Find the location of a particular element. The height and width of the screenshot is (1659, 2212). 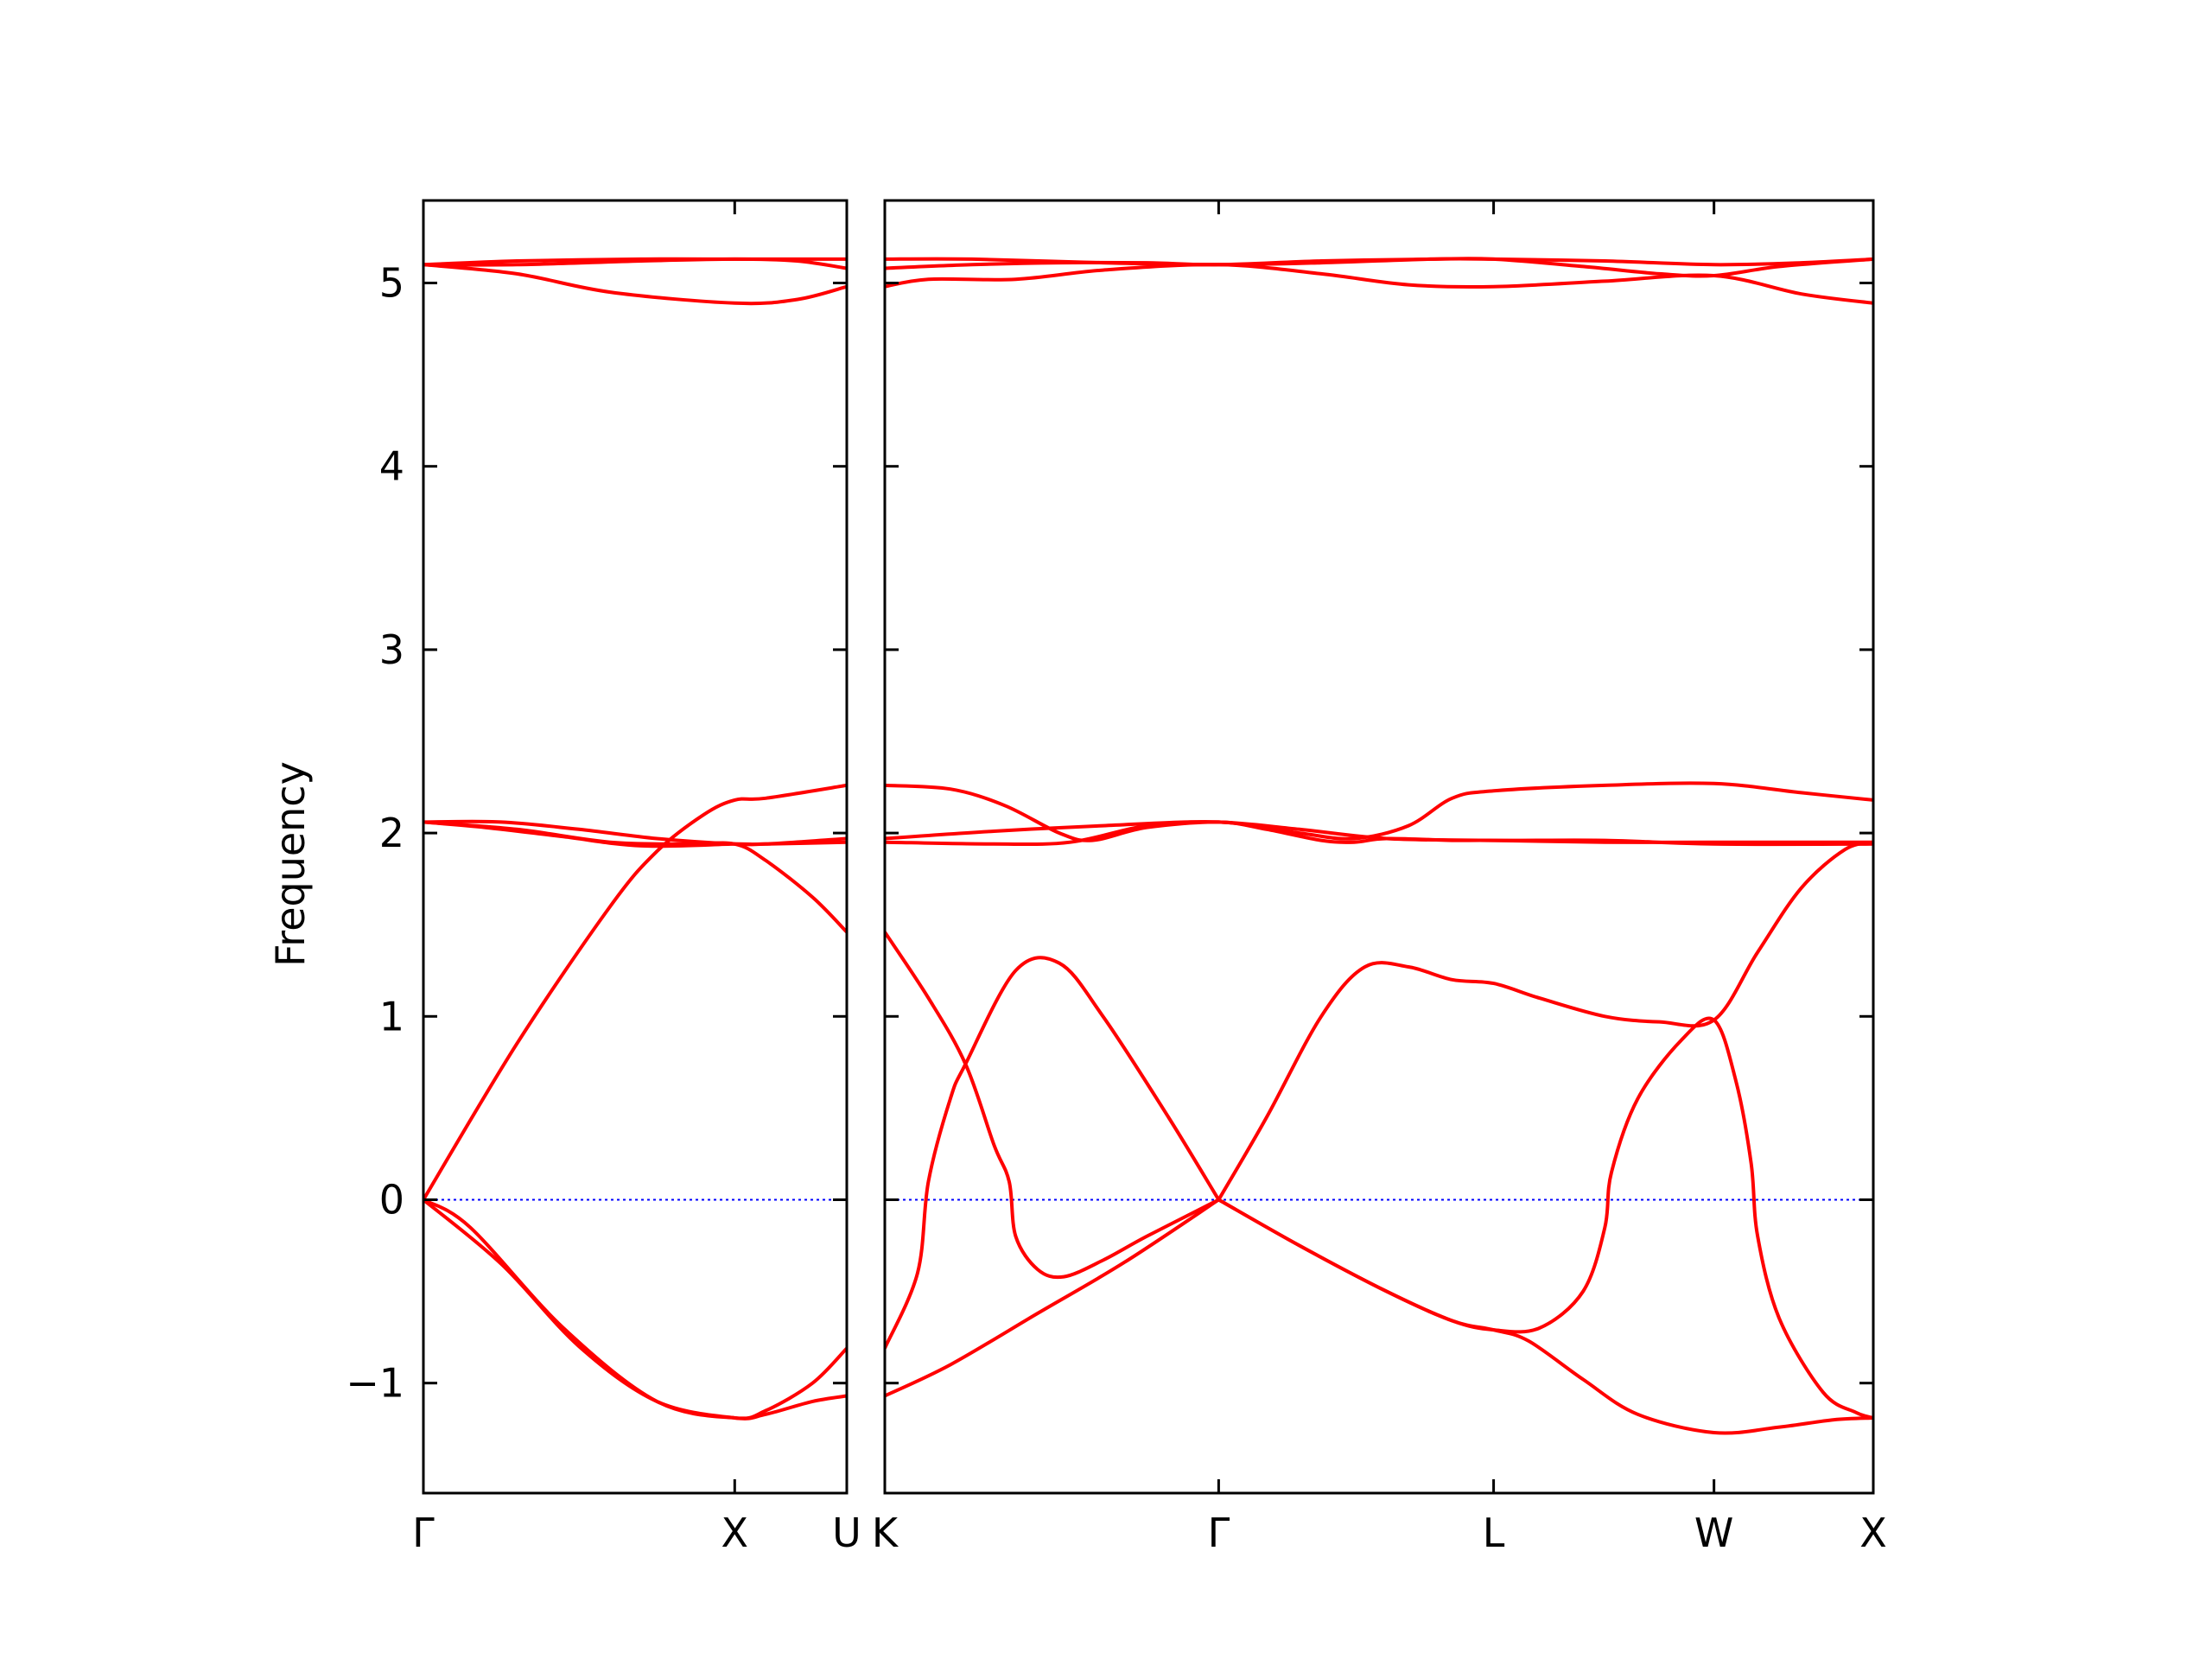

y-tick-label: 2 is located at coordinates (391, 833).